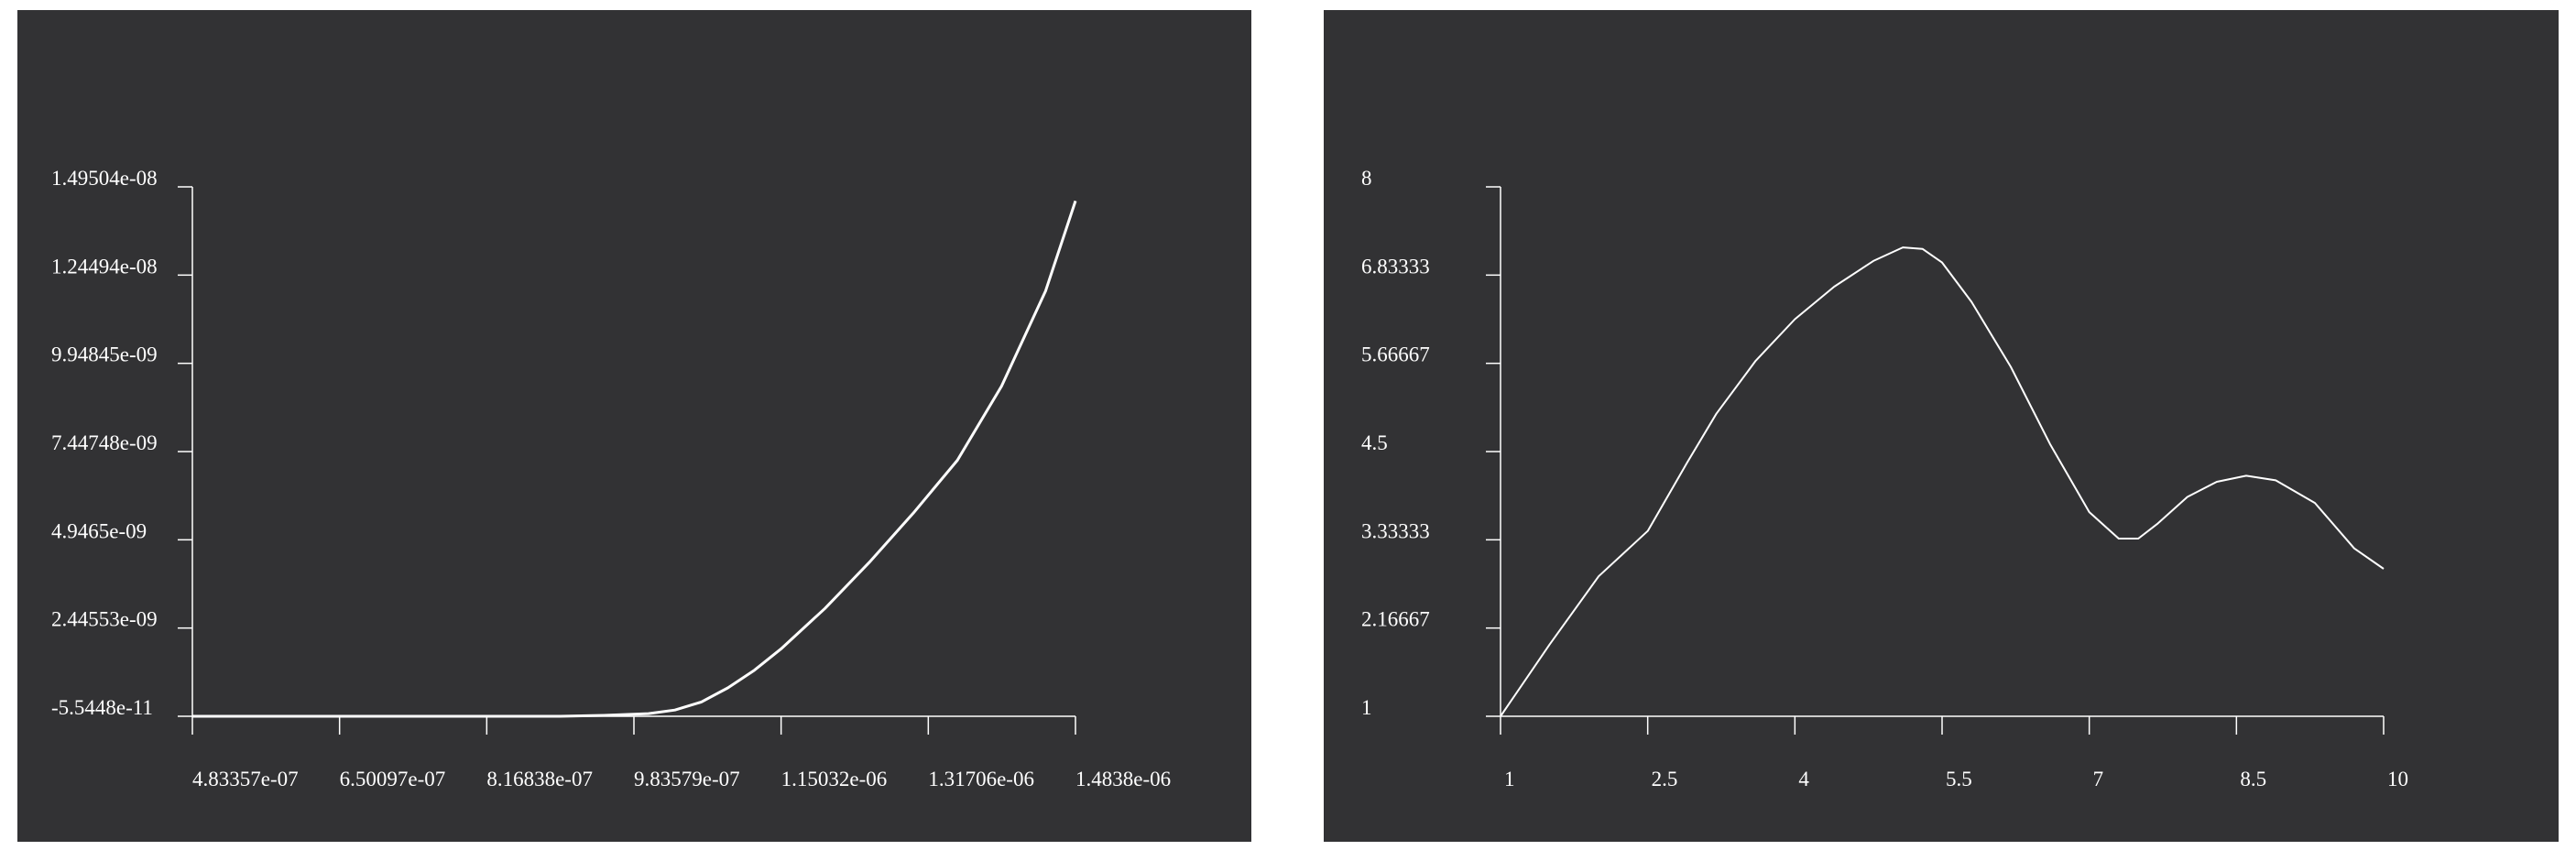 This screenshot has height=861, width=2576. What do you see at coordinates (1804, 779) in the screenshot?
I see `x-tick-label: 4` at bounding box center [1804, 779].